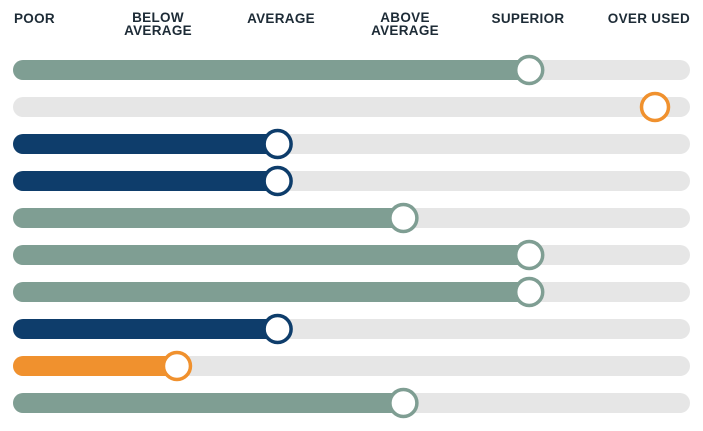 This screenshot has width=703, height=431. What do you see at coordinates (158, 24) in the screenshot?
I see `scale-label-below-average: BELOW AVERAGE` at bounding box center [158, 24].